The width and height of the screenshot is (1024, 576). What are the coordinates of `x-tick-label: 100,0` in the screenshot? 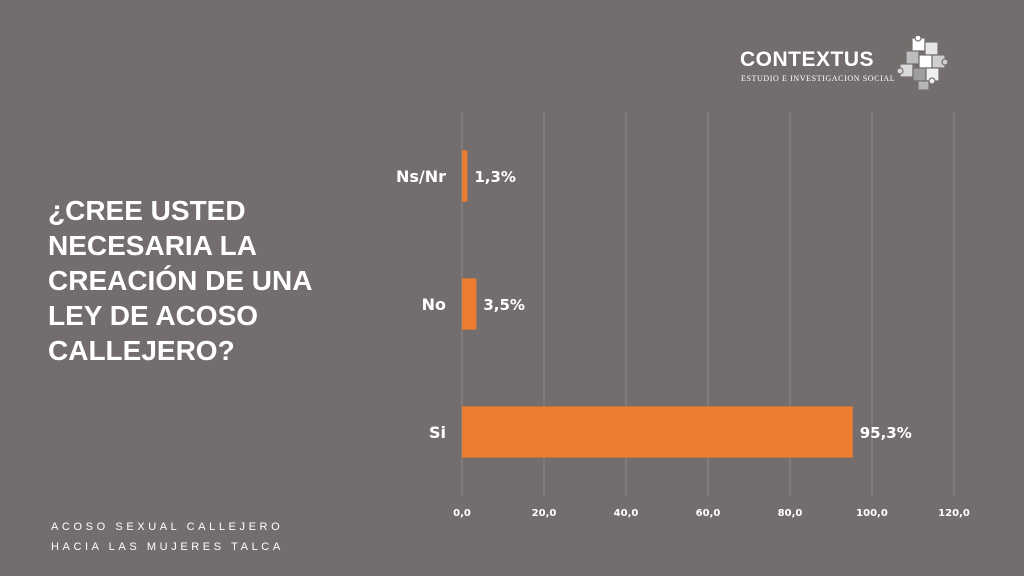 It's located at (872, 513).